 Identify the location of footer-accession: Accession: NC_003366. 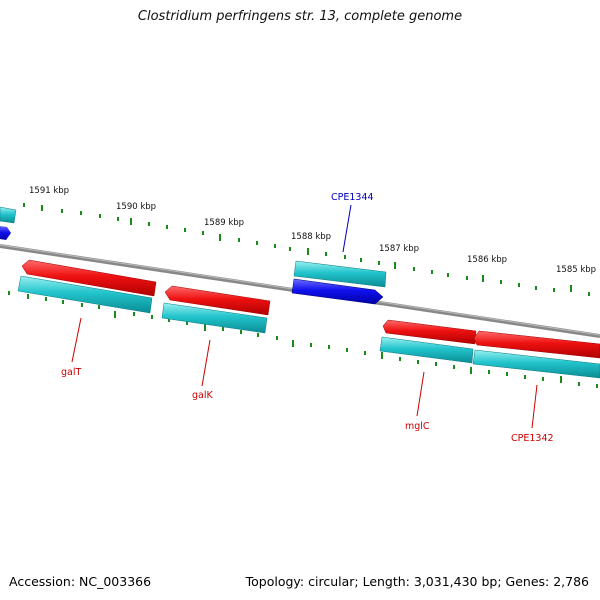
(80, 581).